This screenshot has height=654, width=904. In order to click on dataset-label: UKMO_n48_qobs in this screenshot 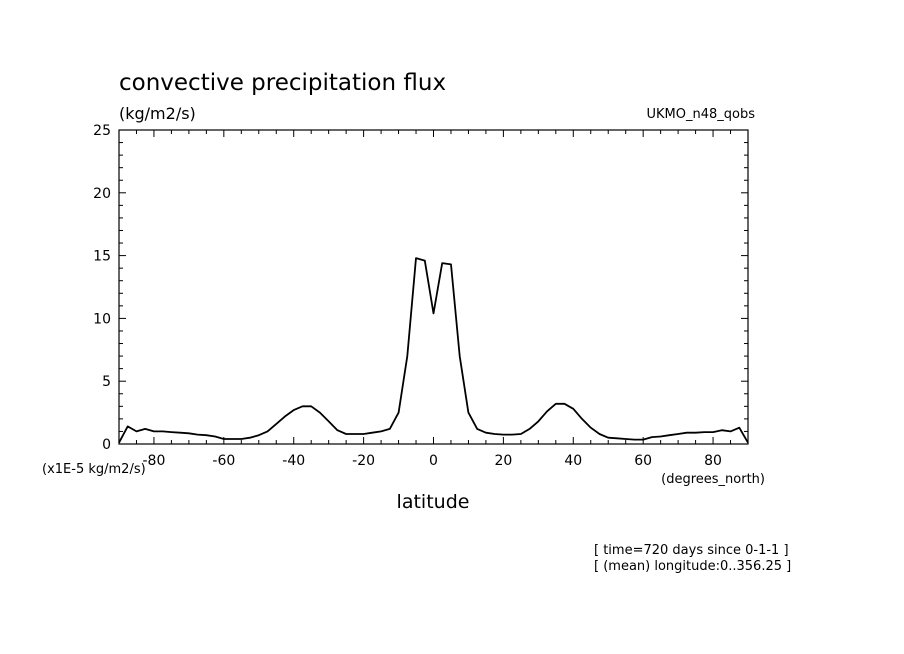, I will do `click(700, 114)`.